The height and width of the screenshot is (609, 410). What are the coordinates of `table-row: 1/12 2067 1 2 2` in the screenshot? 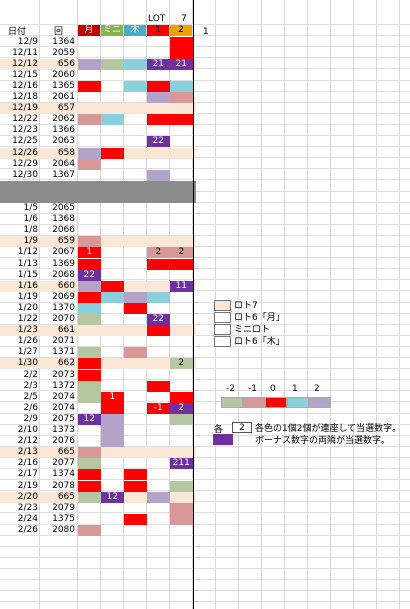 It's located at (98, 253).